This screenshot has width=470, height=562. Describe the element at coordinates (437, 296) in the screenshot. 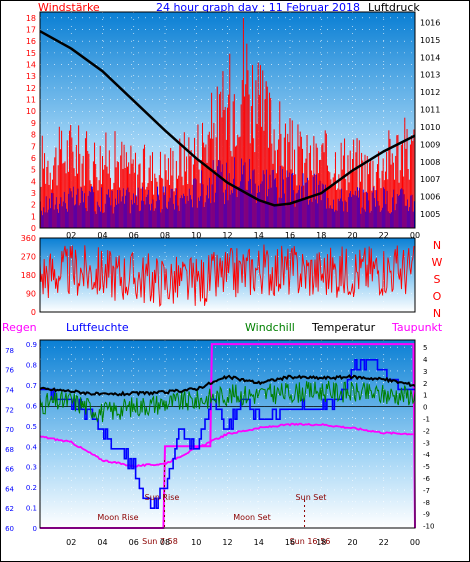

I see `compass-label: O` at that location.